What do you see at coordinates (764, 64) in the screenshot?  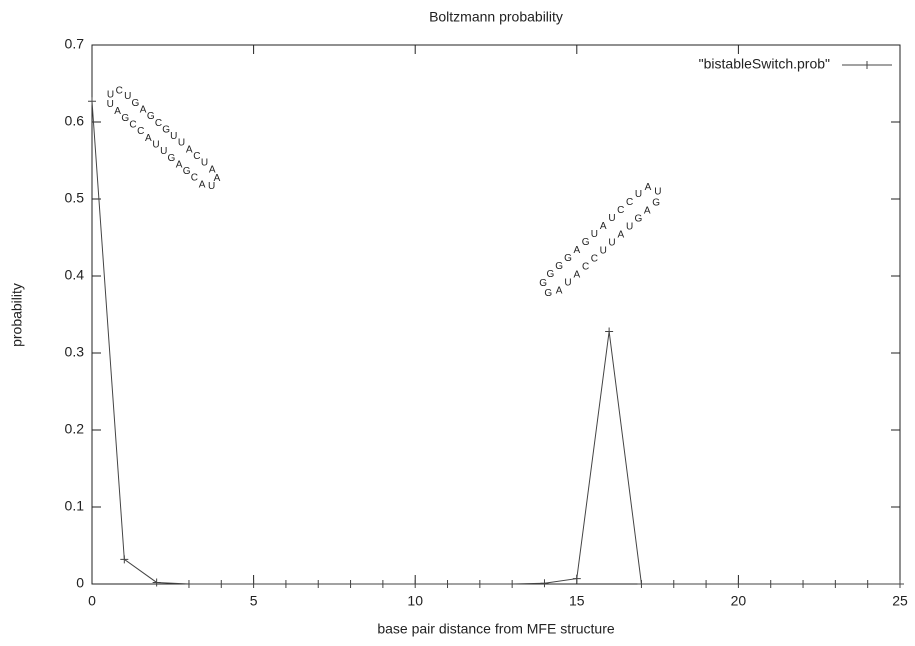 I see `legend-label: "bistableSwitch.prob"` at bounding box center [764, 64].